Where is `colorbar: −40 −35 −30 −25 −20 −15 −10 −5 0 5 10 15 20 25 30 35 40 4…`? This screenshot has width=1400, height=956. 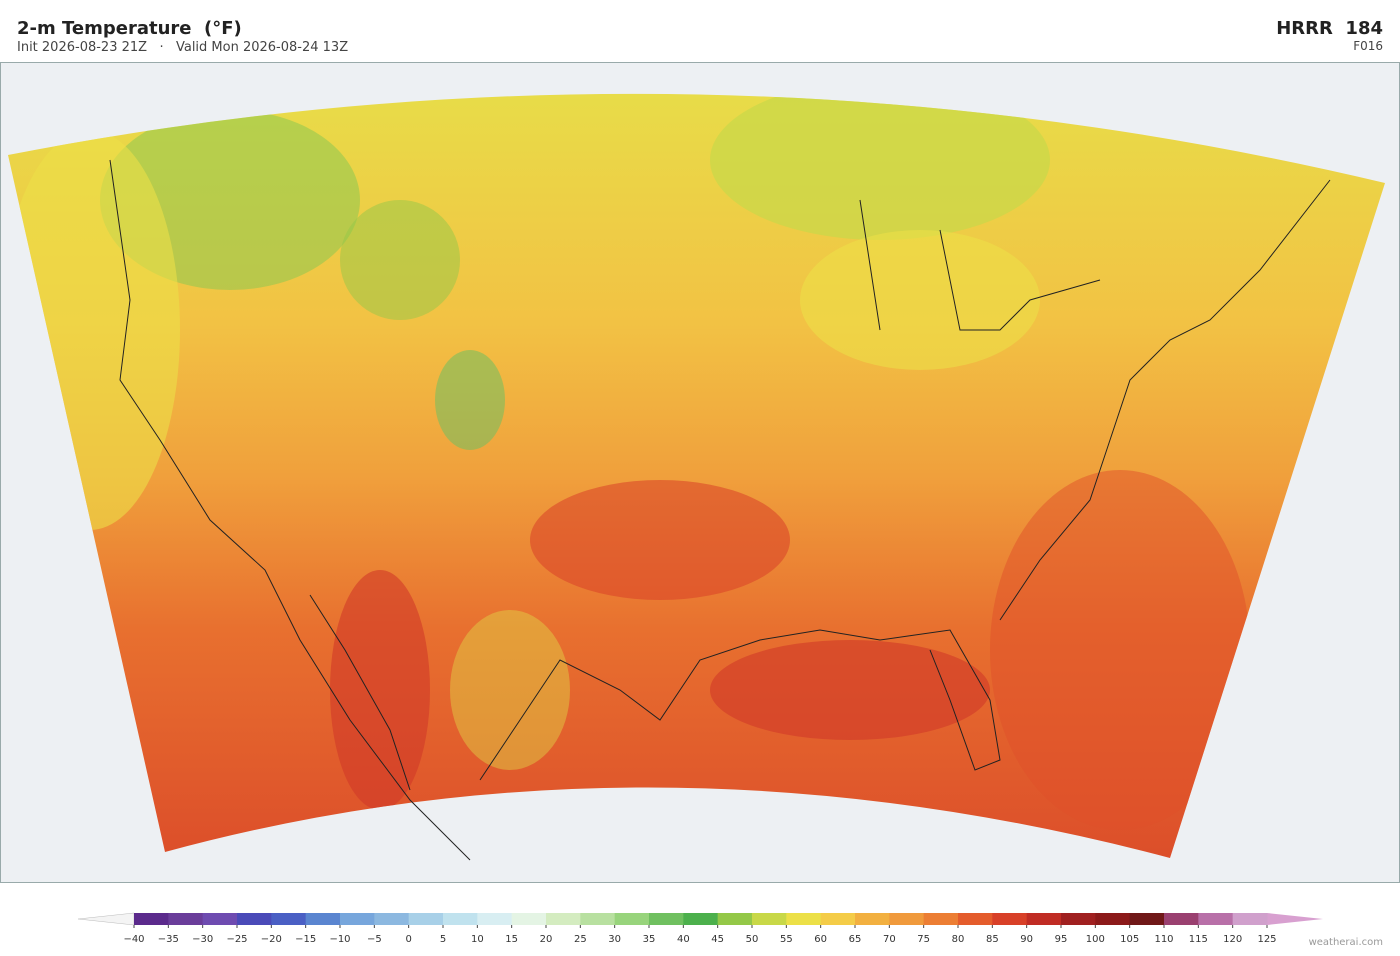
colorbar: −40 −35 −30 −25 −20 −15 −10 −5 0 5 10 15 20 25 30 35 40 4… is located at coordinates (700, 928).